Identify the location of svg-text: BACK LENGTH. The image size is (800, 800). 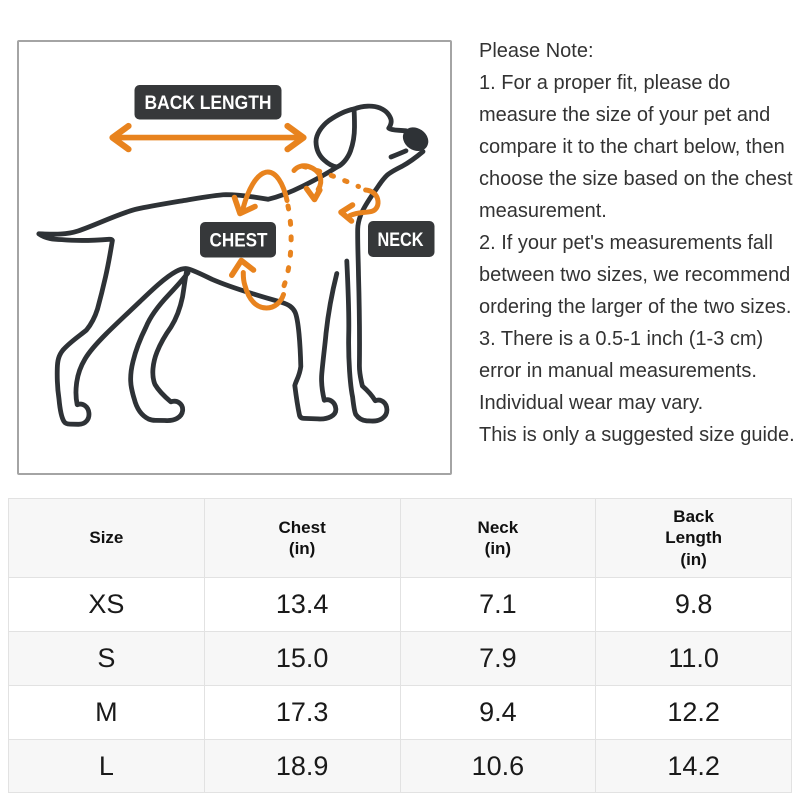
(208, 103).